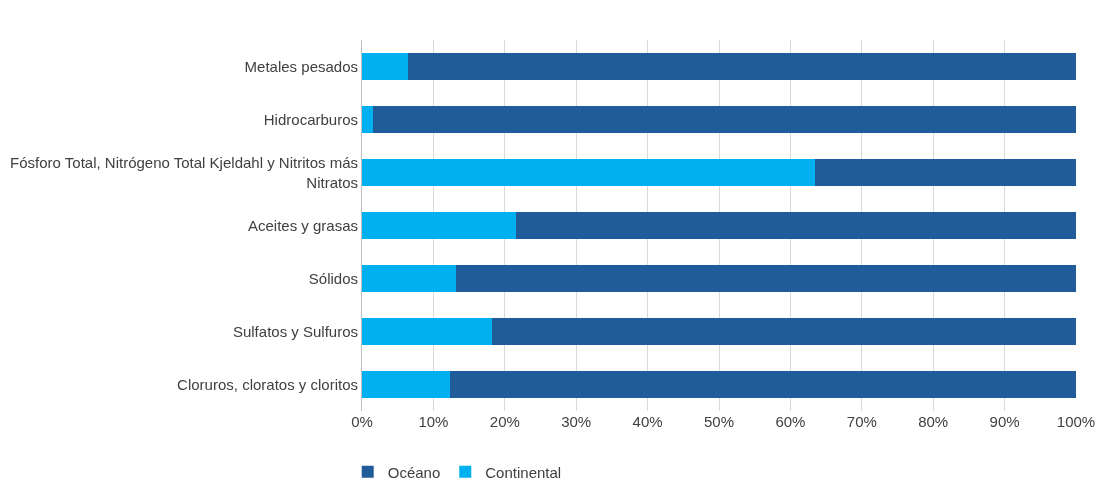 The width and height of the screenshot is (1111, 498). I want to click on legend-label: Continental, so click(523, 472).